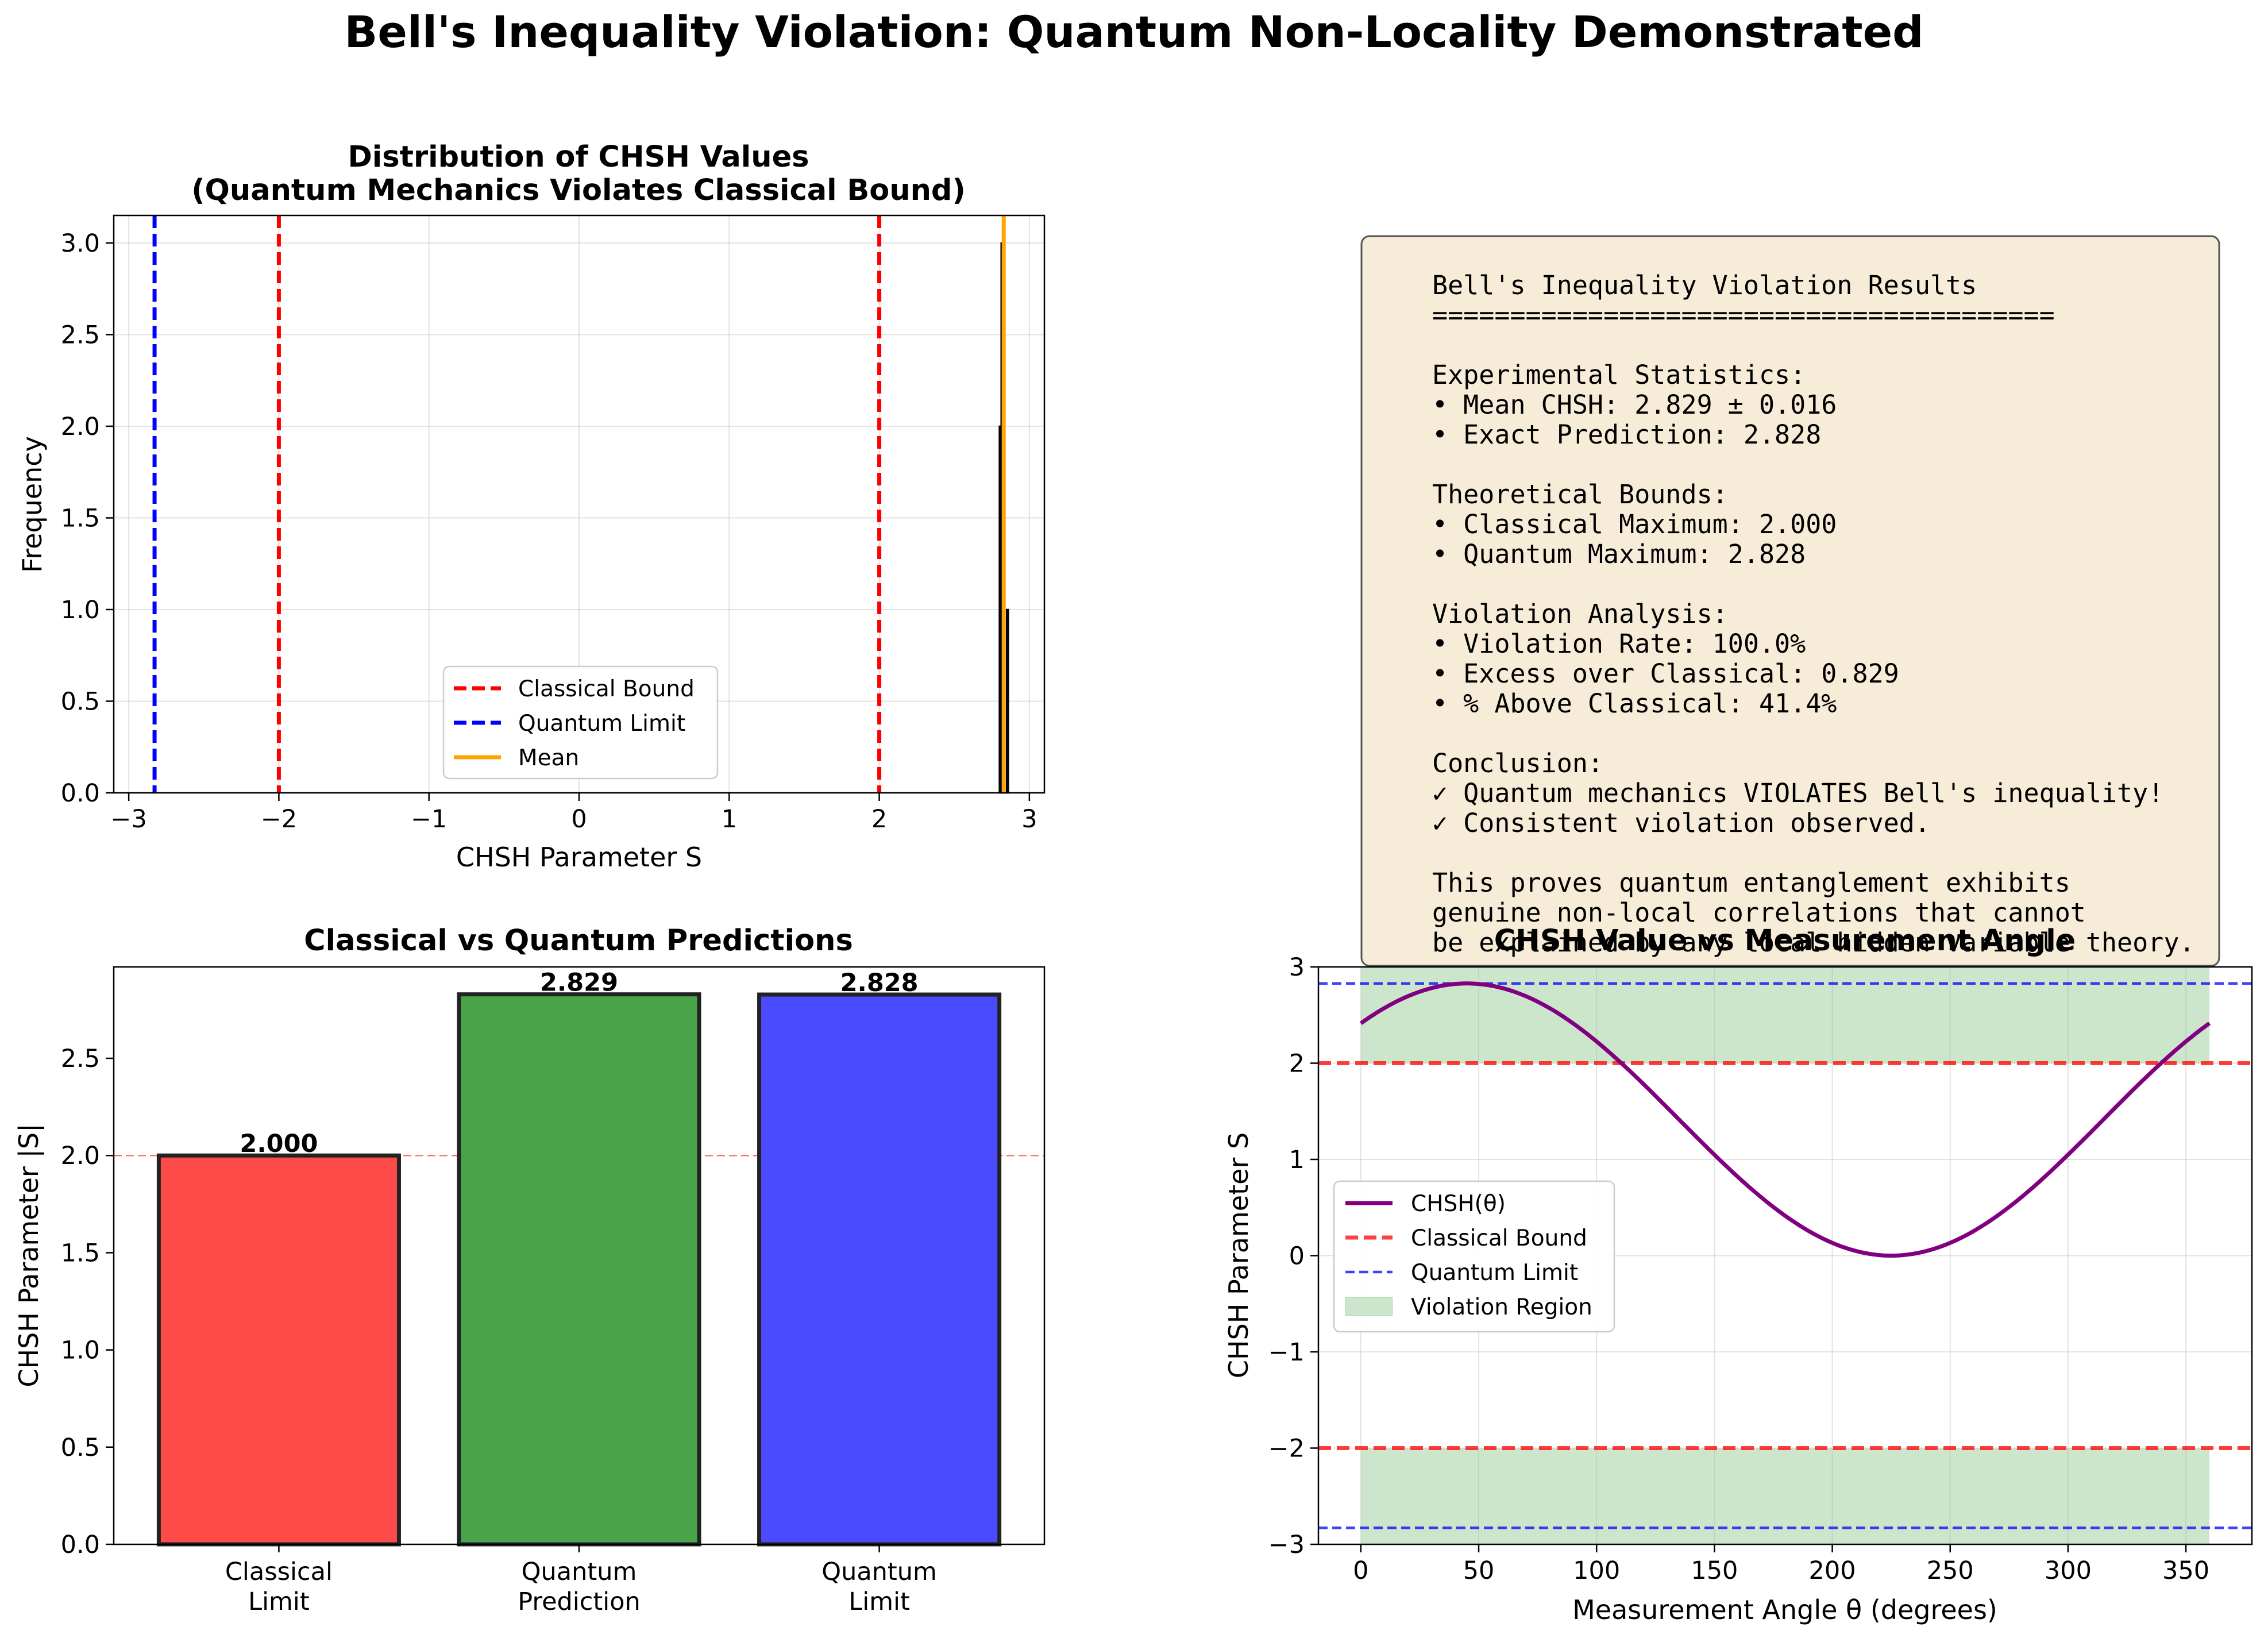 The image size is (2268, 1642). Describe the element at coordinates (730, 819) in the screenshot. I see `x-tick-label: 1` at that location.